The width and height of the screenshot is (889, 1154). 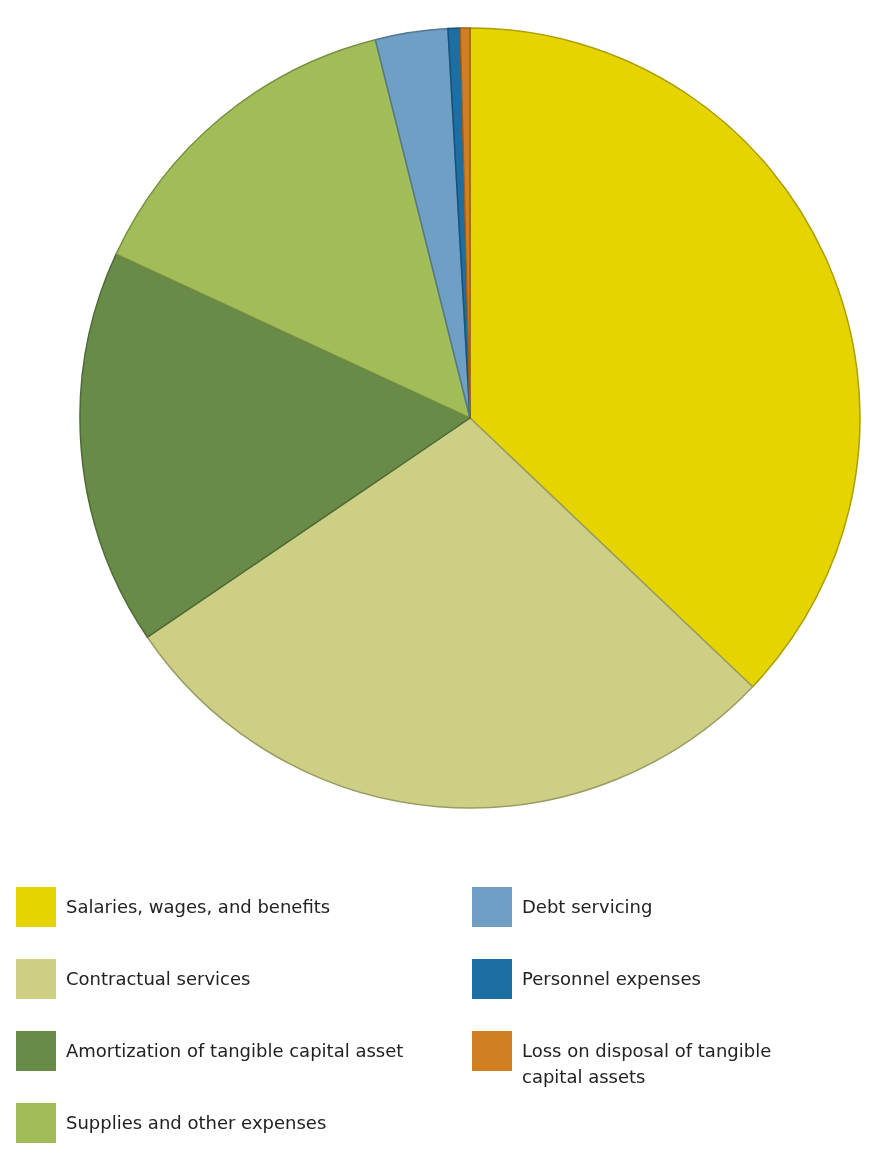 What do you see at coordinates (587, 906) in the screenshot?
I see `legend-label: Debt servicing` at bounding box center [587, 906].